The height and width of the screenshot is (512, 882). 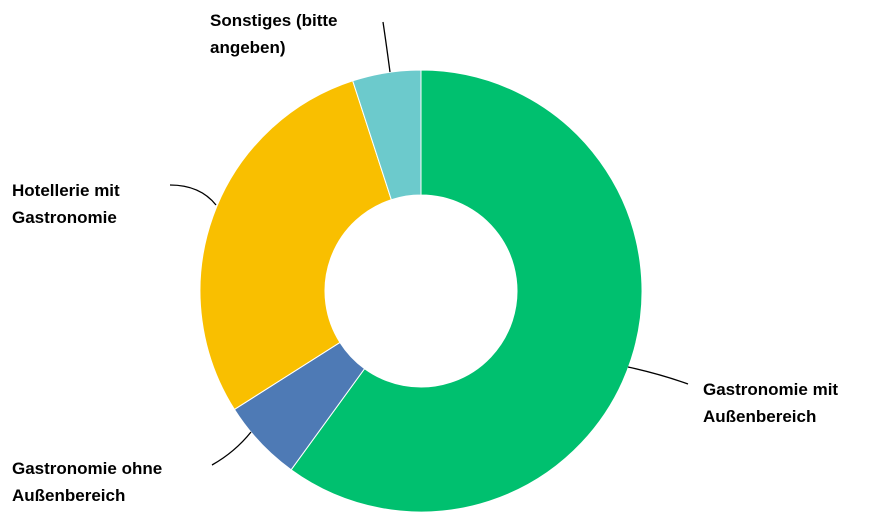 What do you see at coordinates (771, 389) in the screenshot?
I see `slice-label-line: Gastronomie mit` at bounding box center [771, 389].